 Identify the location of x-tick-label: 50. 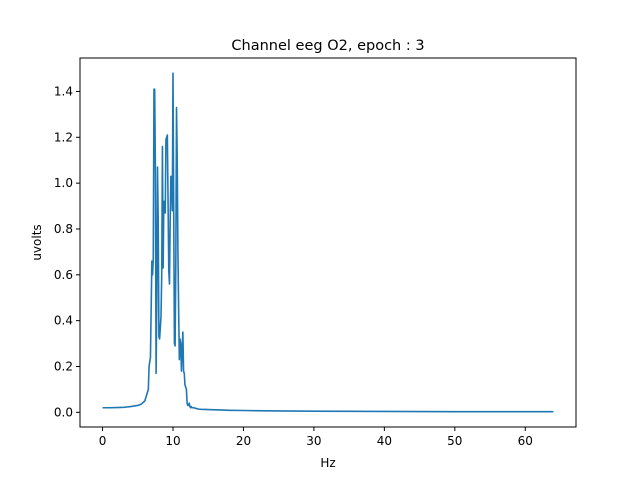
(454, 441).